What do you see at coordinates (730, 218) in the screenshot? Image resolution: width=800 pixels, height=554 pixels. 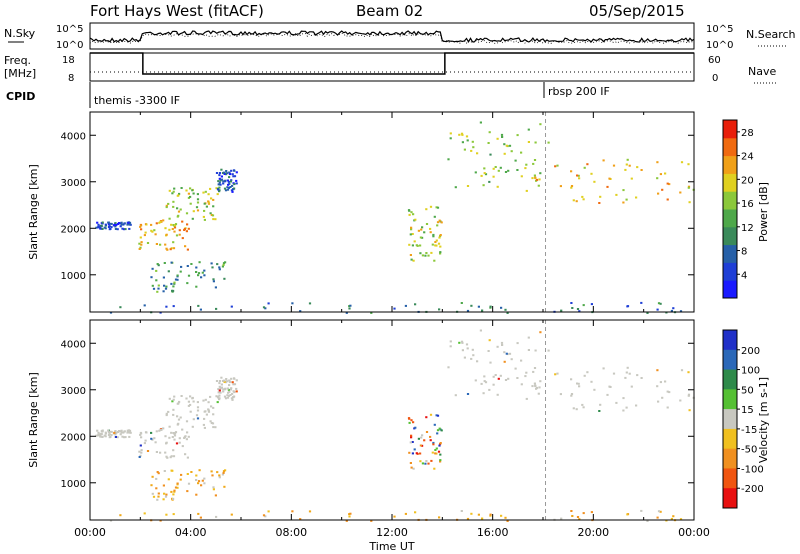 I see `power-colorbar-swatch` at bounding box center [730, 218].